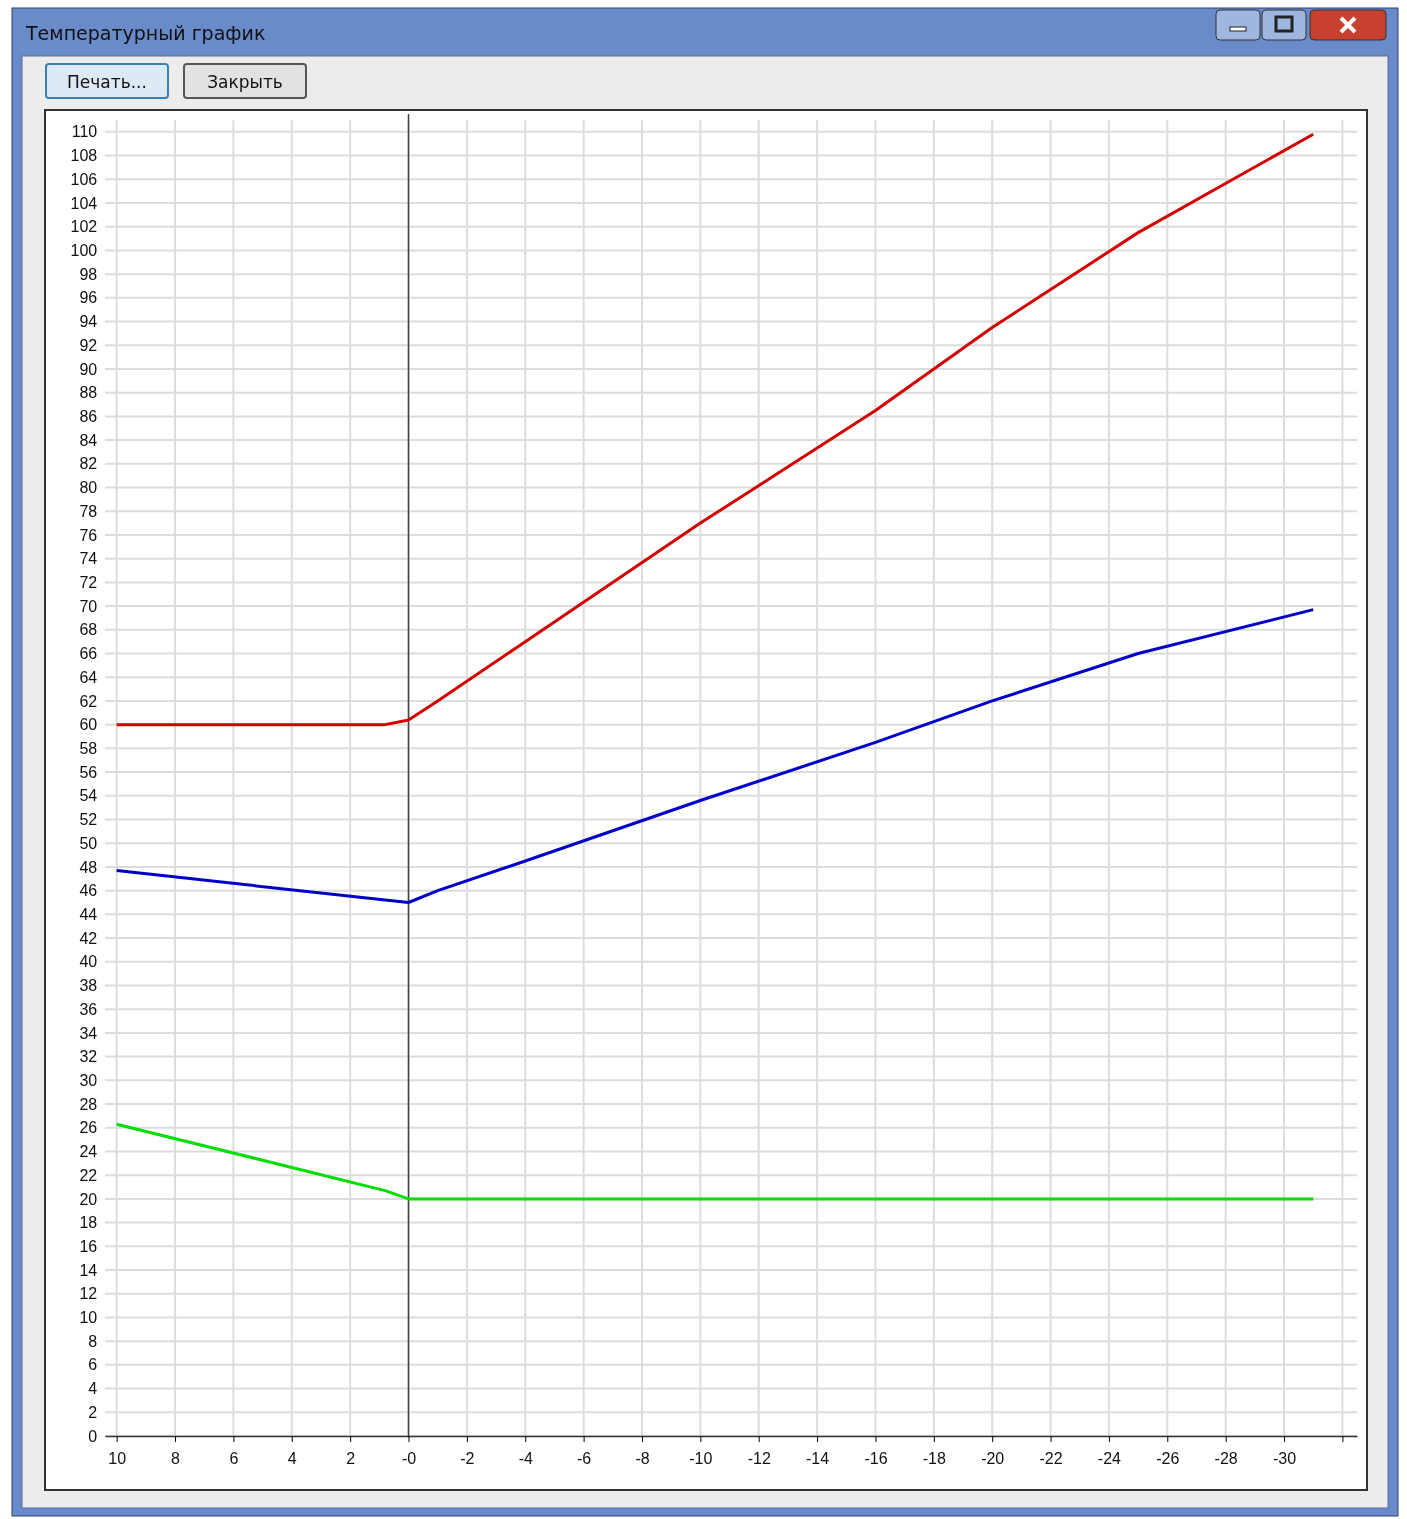 This screenshot has width=1407, height=1519. Describe the element at coordinates (88, 1270) in the screenshot. I see `y-tick-label: 14` at that location.